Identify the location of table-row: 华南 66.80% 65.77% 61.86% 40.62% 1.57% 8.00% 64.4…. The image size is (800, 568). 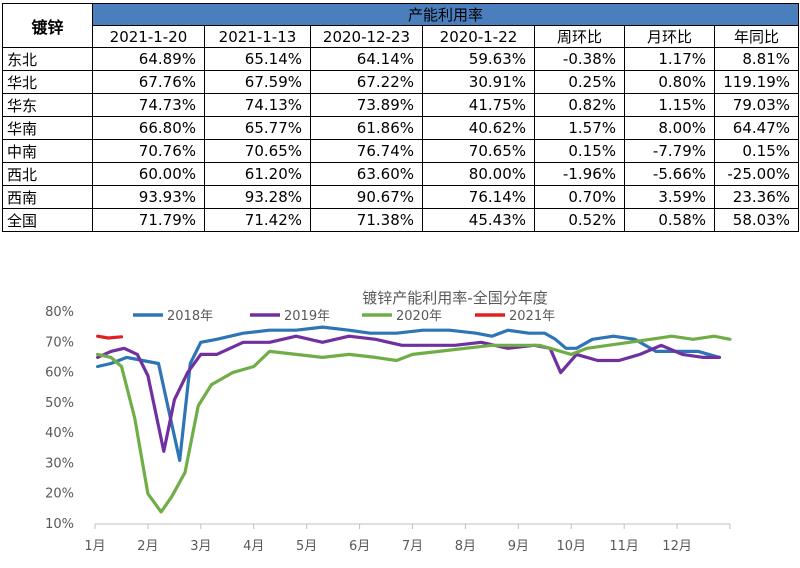
(400, 128).